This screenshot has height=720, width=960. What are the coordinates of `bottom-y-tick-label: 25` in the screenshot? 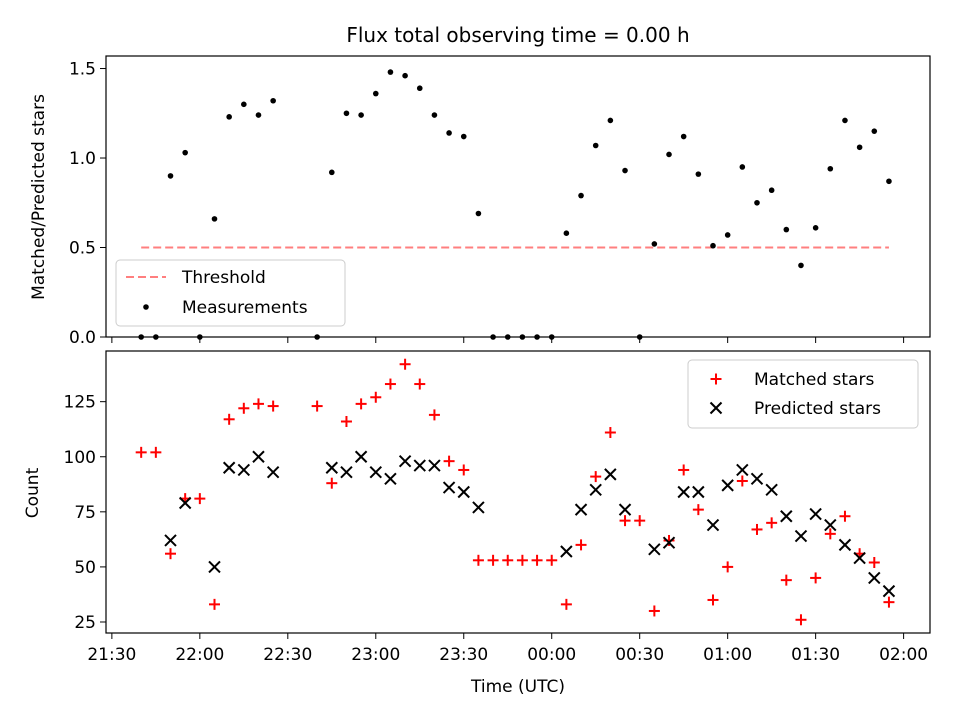 It's located at (85, 623).